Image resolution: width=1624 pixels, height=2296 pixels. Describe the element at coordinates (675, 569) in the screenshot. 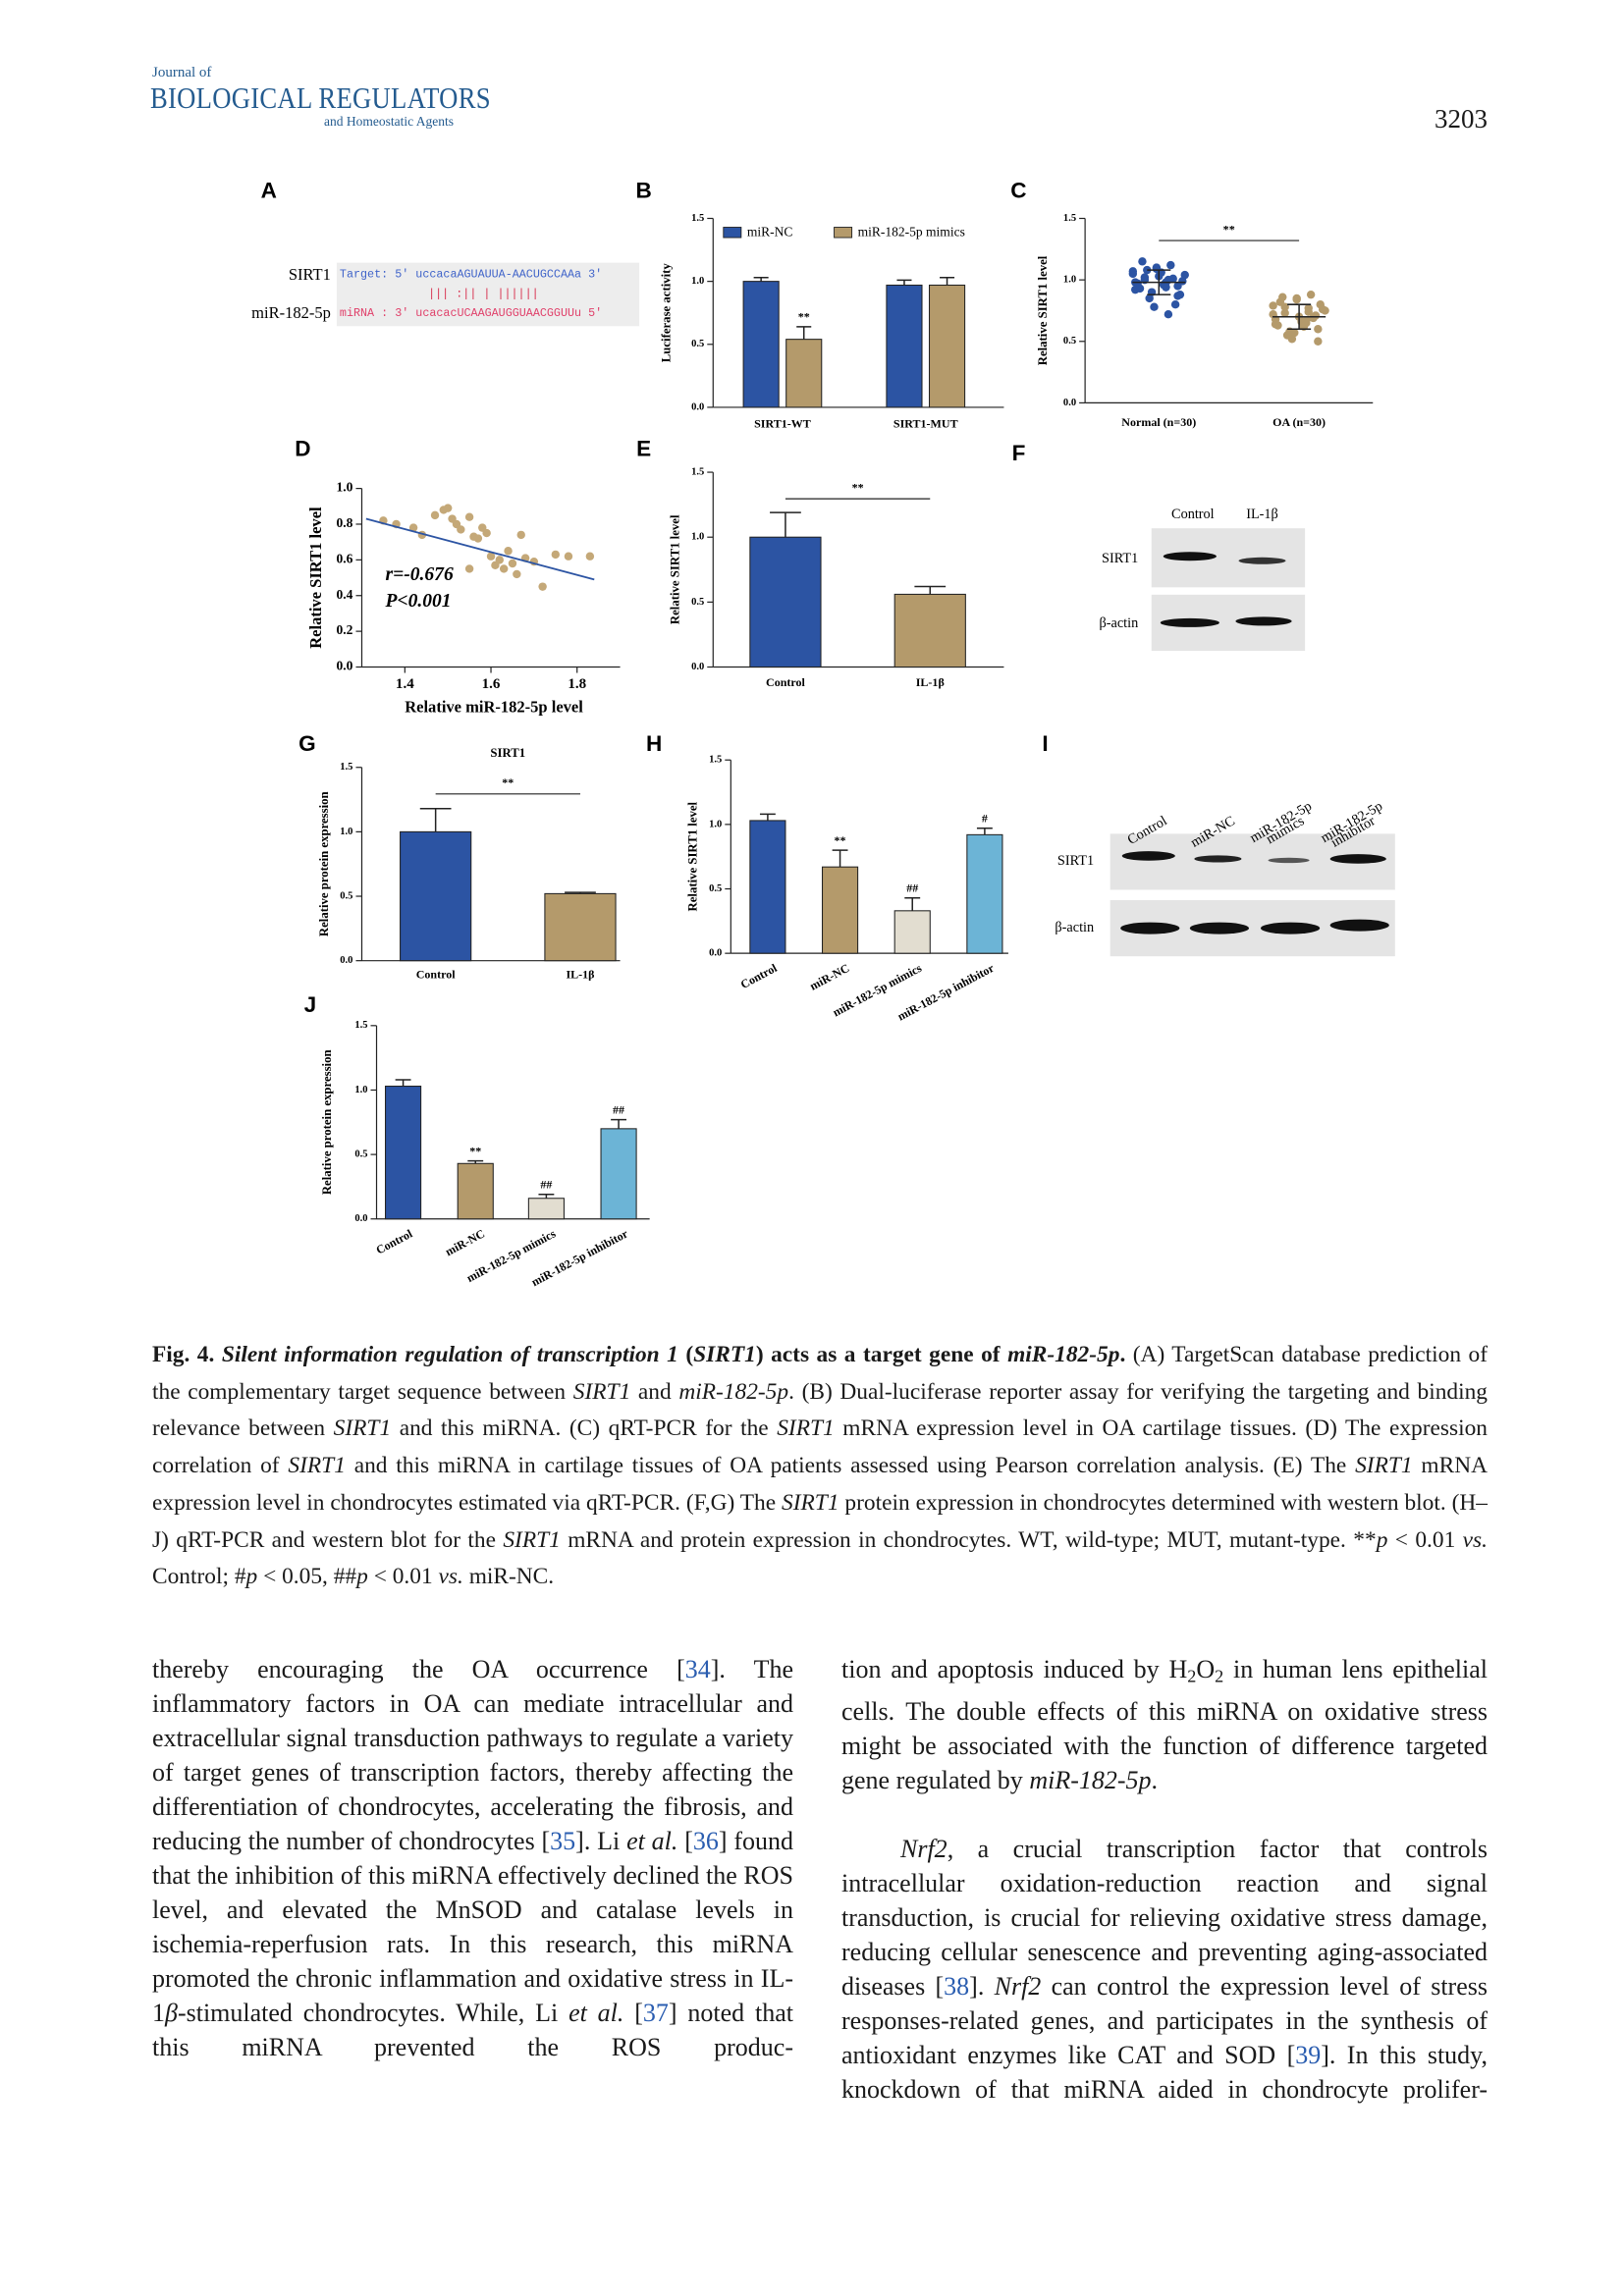

I see `y-axis-label: Relative SIRT1 level` at that location.